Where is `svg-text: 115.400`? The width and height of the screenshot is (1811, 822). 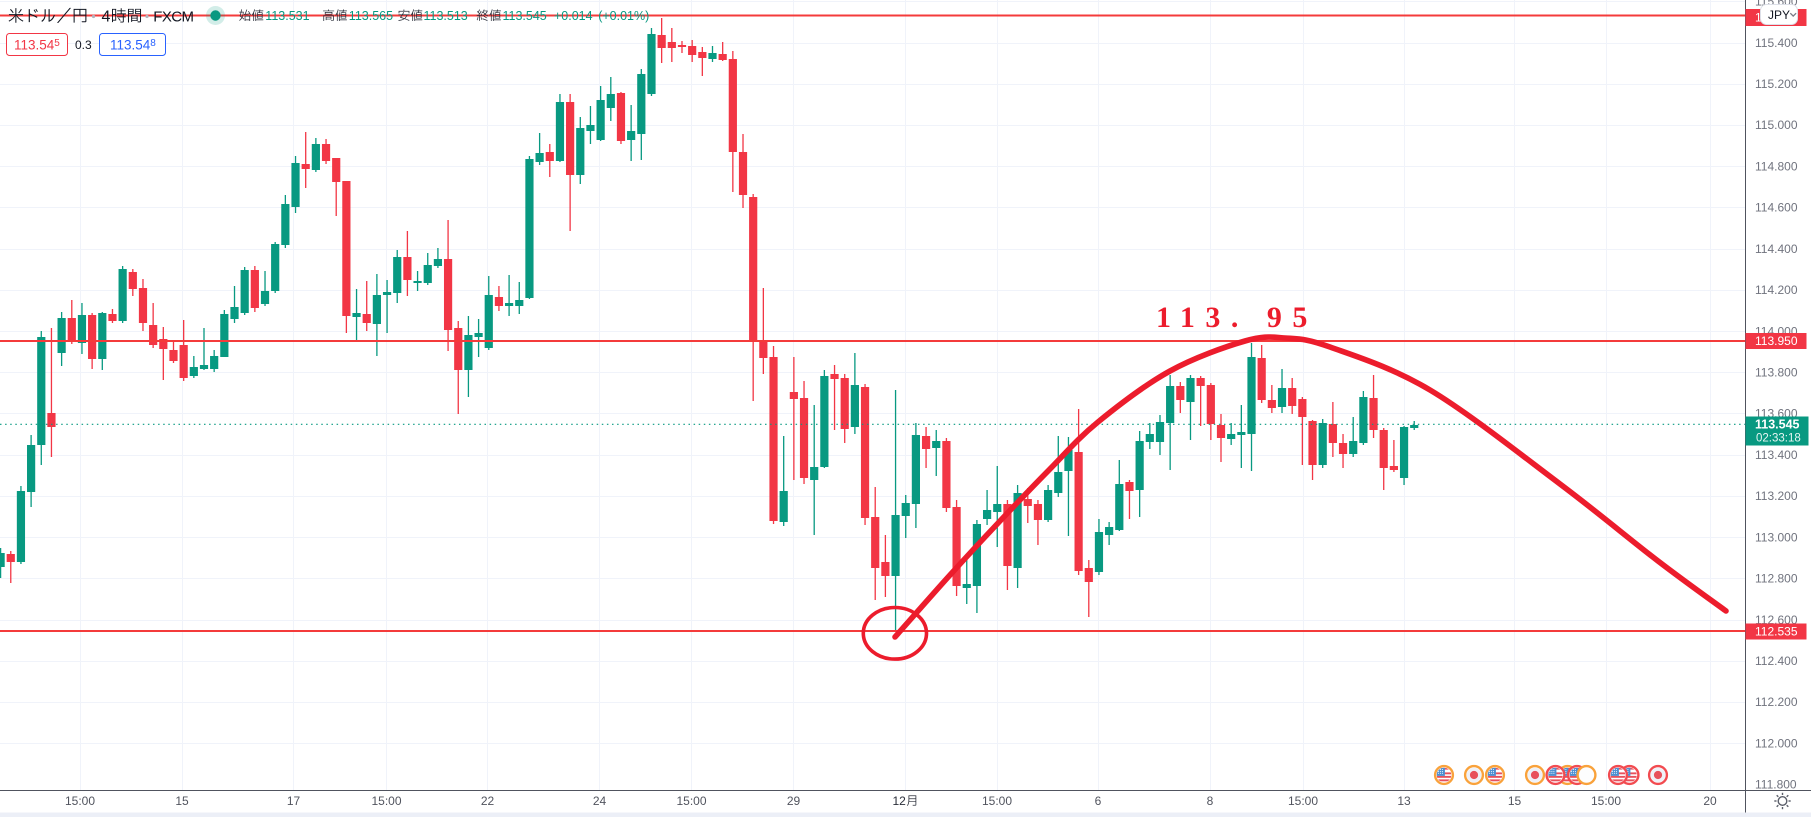
svg-text: 115.400 is located at coordinates (1776, 43).